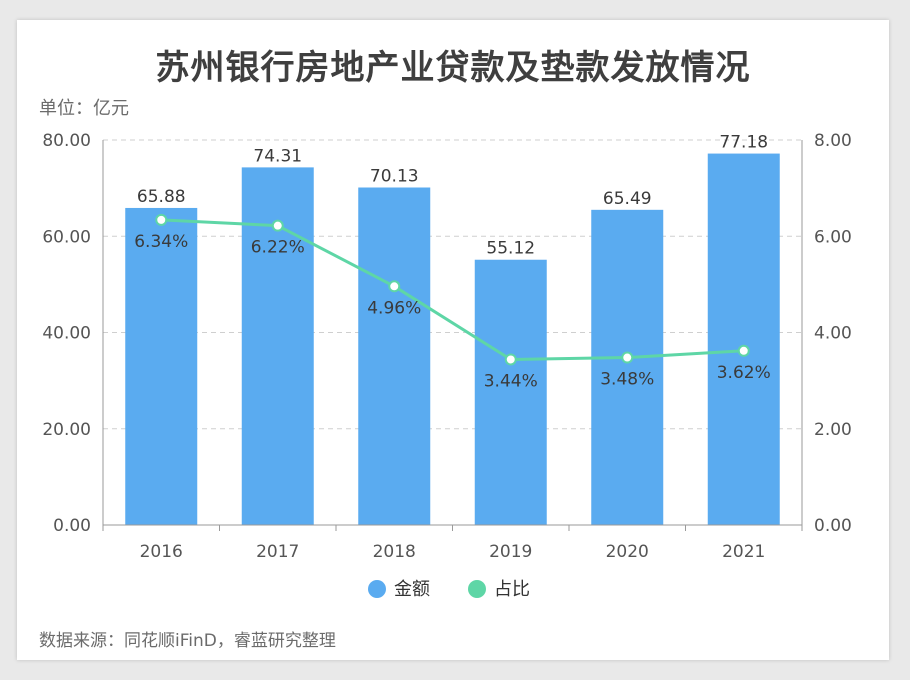 Image resolution: width=910 pixels, height=680 pixels. Describe the element at coordinates (161, 242) in the screenshot. I see `line-value-label: 6.34%` at that location.